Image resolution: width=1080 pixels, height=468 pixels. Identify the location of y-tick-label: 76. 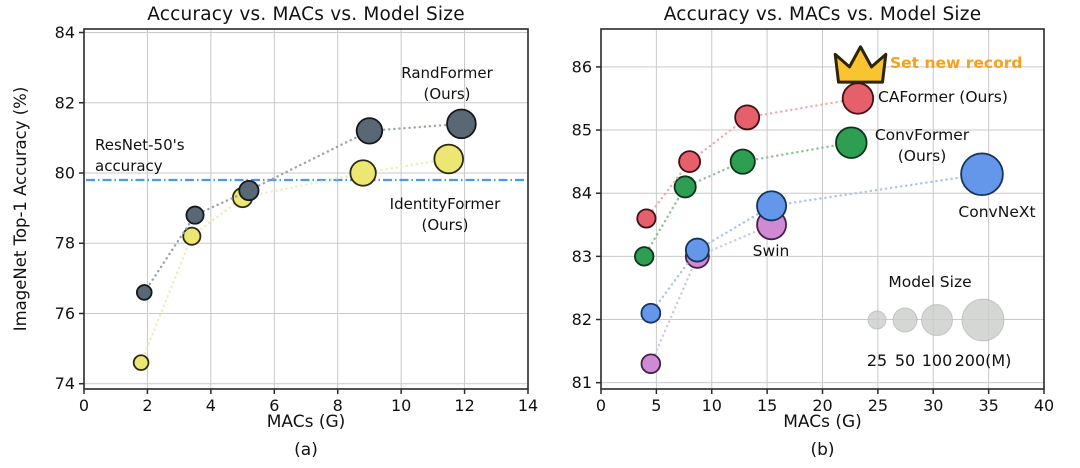
(65, 313).